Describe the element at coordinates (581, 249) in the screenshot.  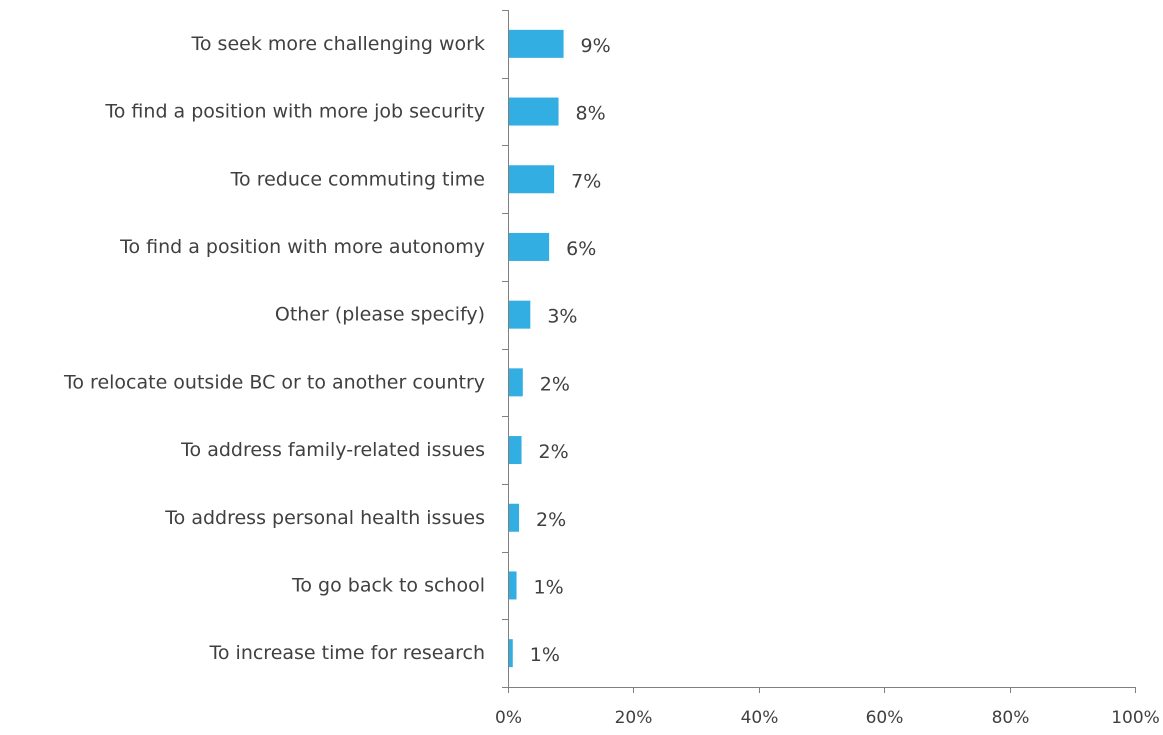
I see `data-label: 6%` at that location.